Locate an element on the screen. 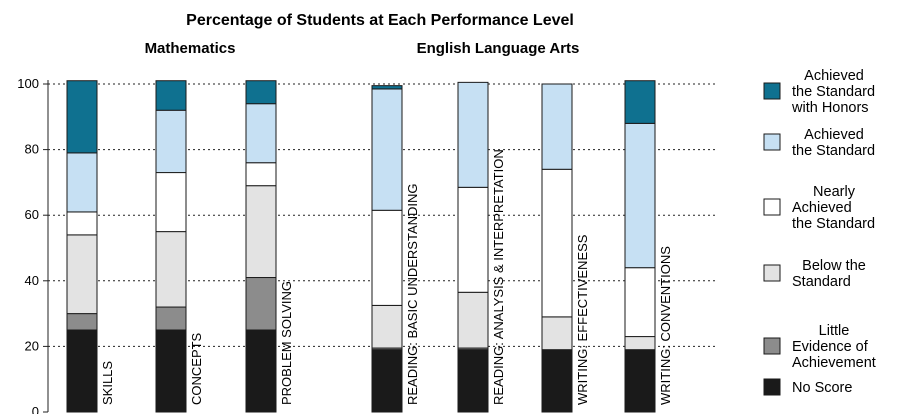  legend-label: Nearly is located at coordinates (834, 192).